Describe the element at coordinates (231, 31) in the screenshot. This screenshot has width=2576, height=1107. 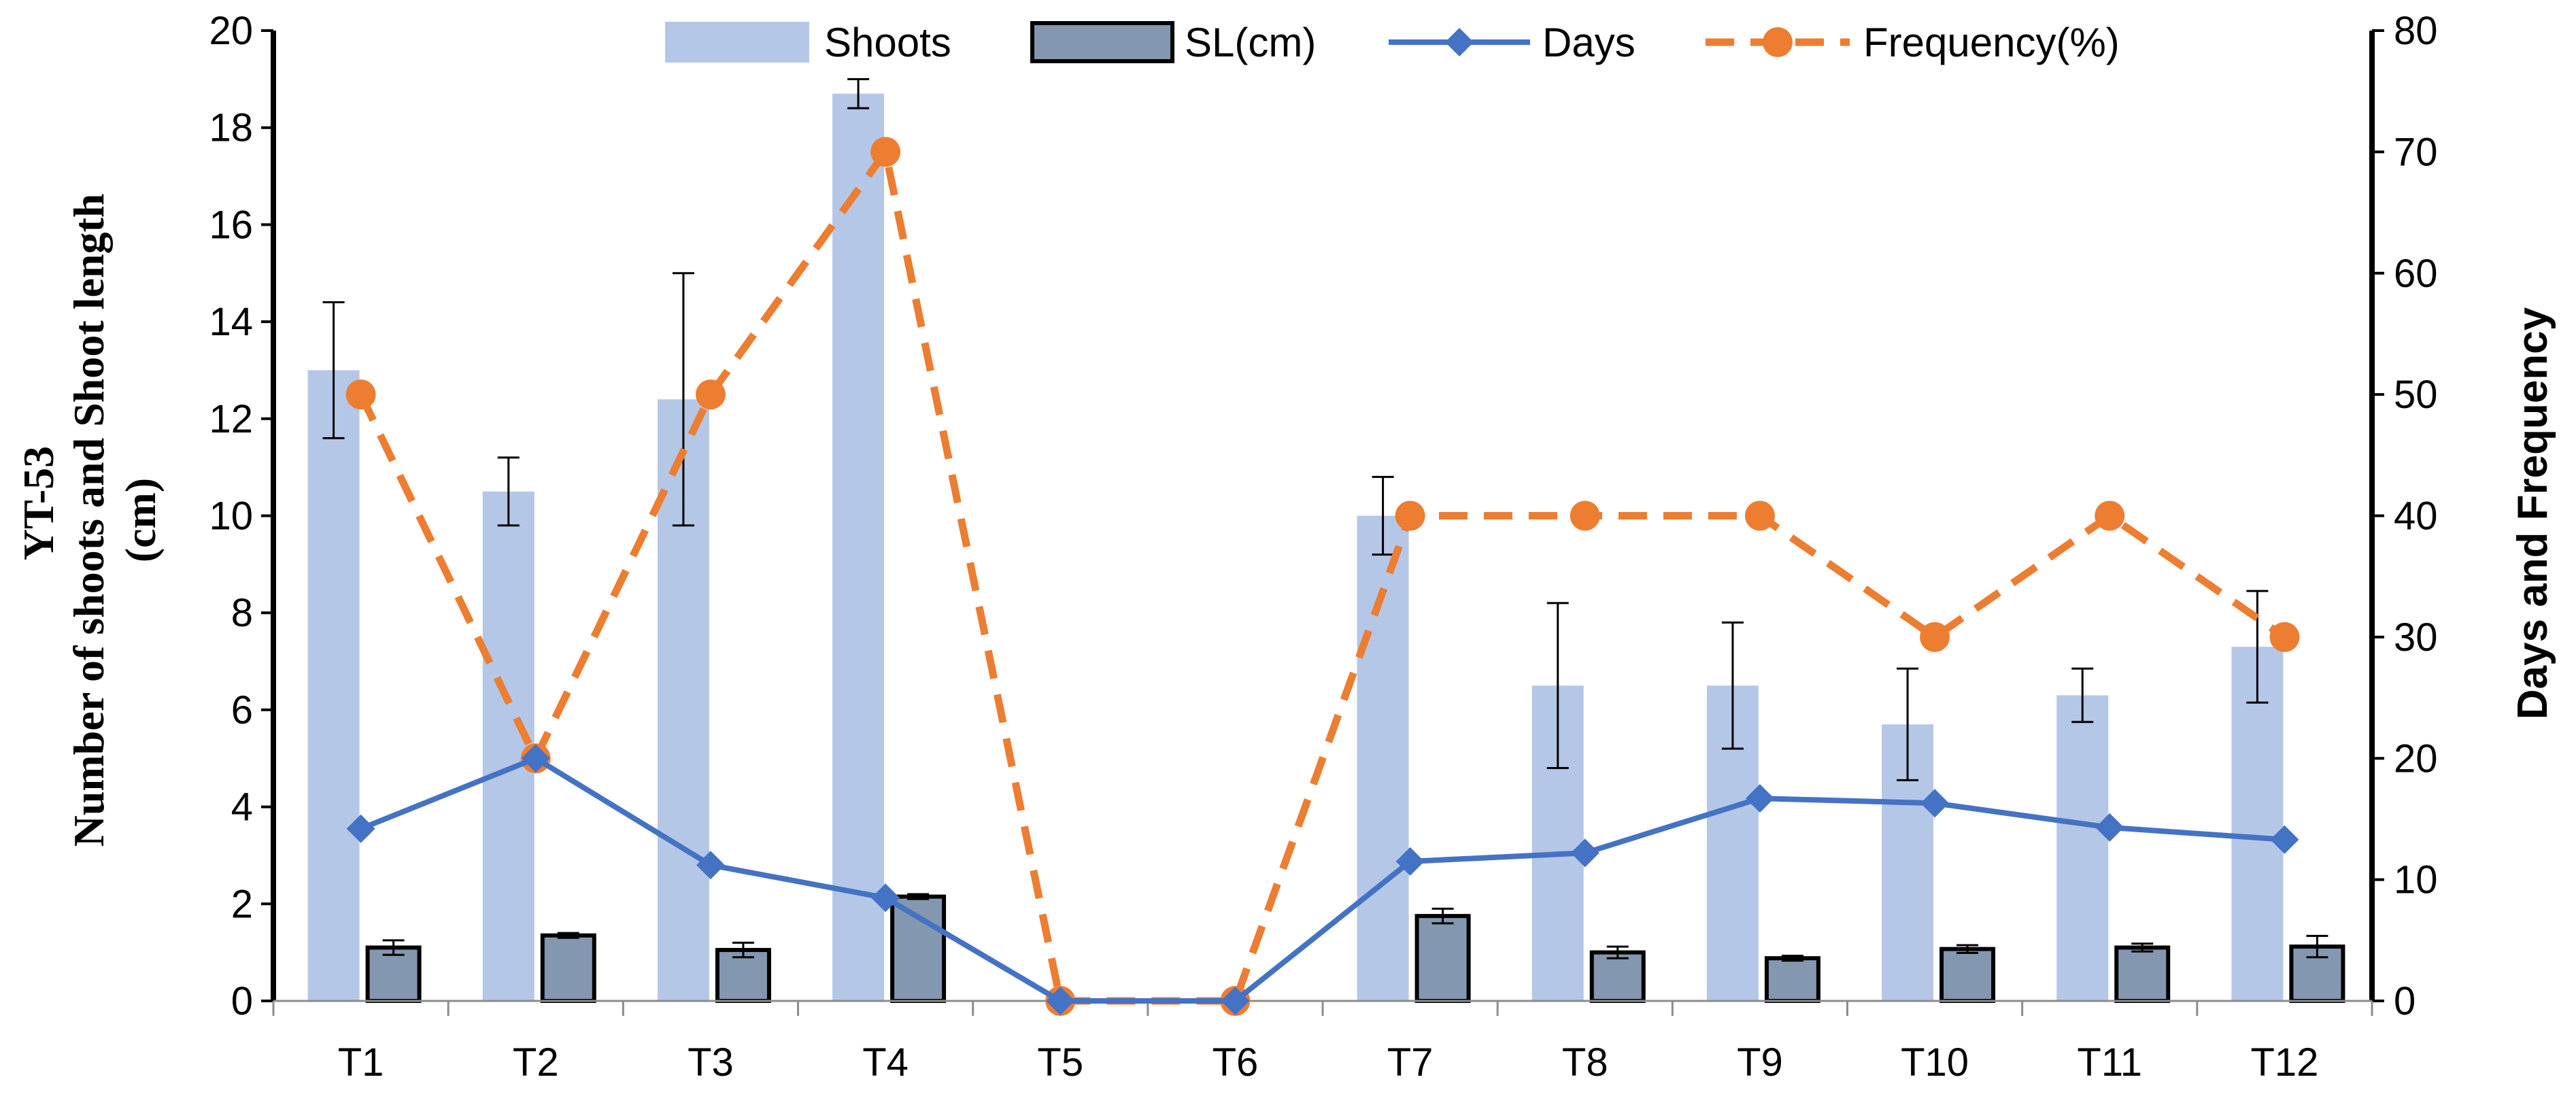
I see `left-tick-label-20: 20` at that location.